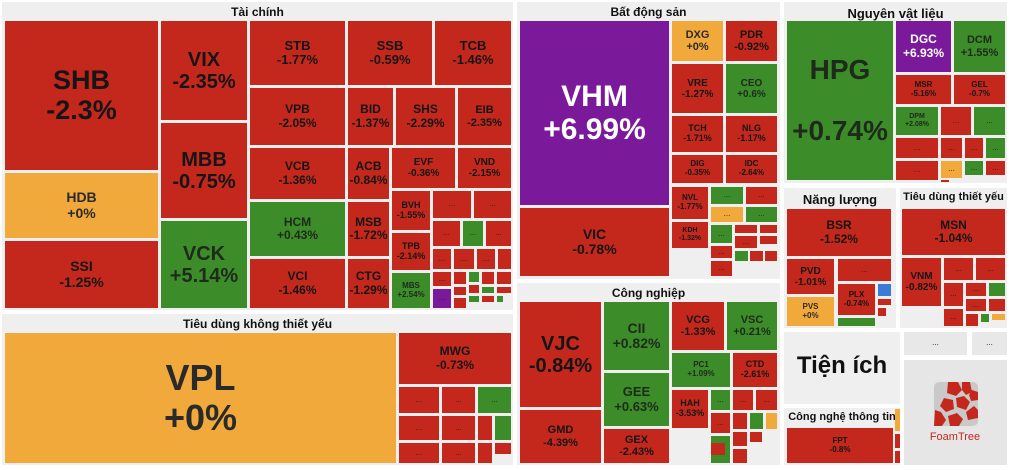  I want to click on tile-hcm: HCM +0.43%, so click(297, 229).